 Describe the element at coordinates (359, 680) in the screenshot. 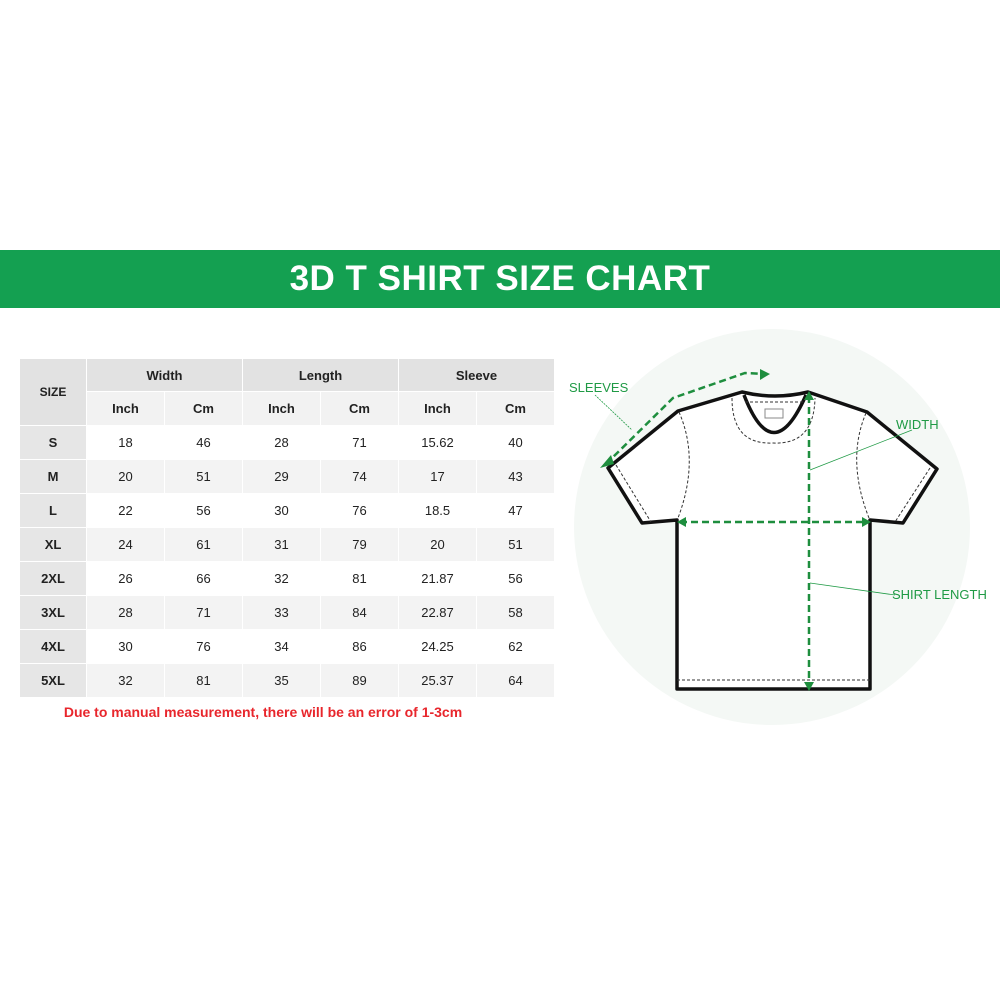

I see `value-cell: 89` at that location.